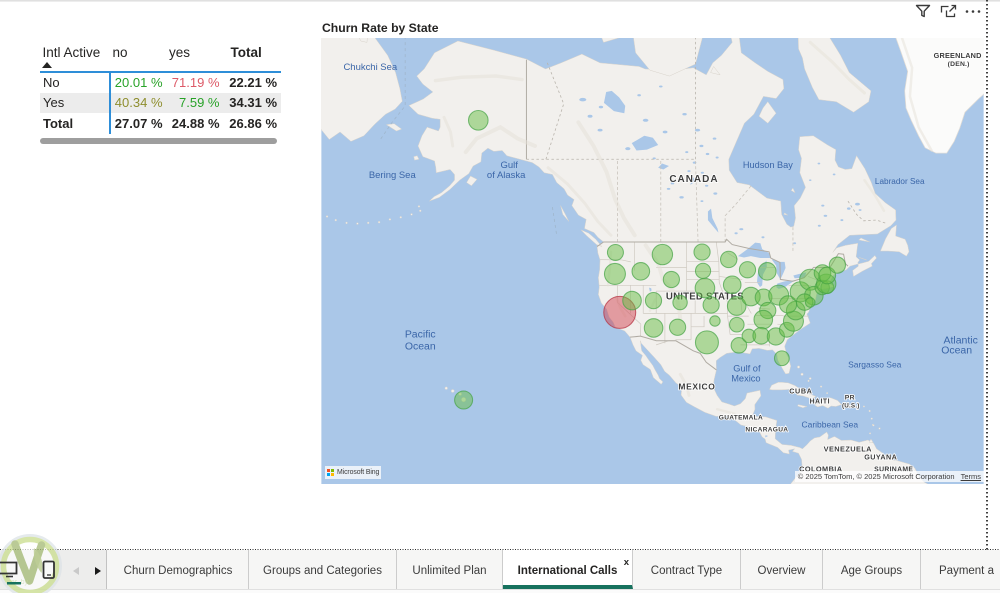 The height and width of the screenshot is (593, 1000). I want to click on svg-text: HAITI, so click(820, 402).